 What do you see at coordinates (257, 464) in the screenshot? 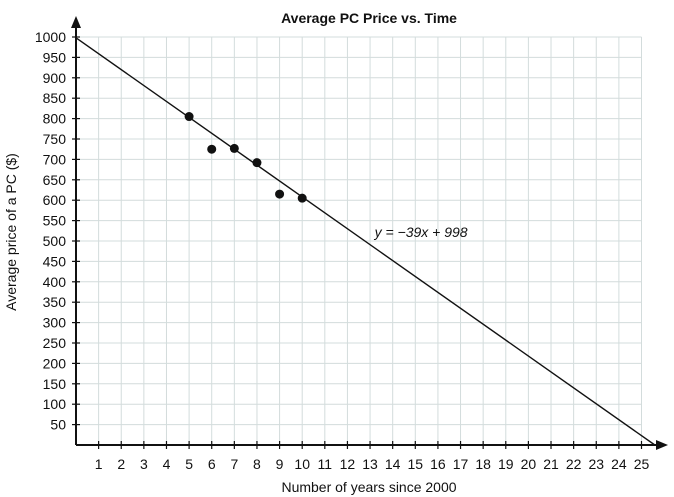
I see `x-tick-label: 8` at bounding box center [257, 464].